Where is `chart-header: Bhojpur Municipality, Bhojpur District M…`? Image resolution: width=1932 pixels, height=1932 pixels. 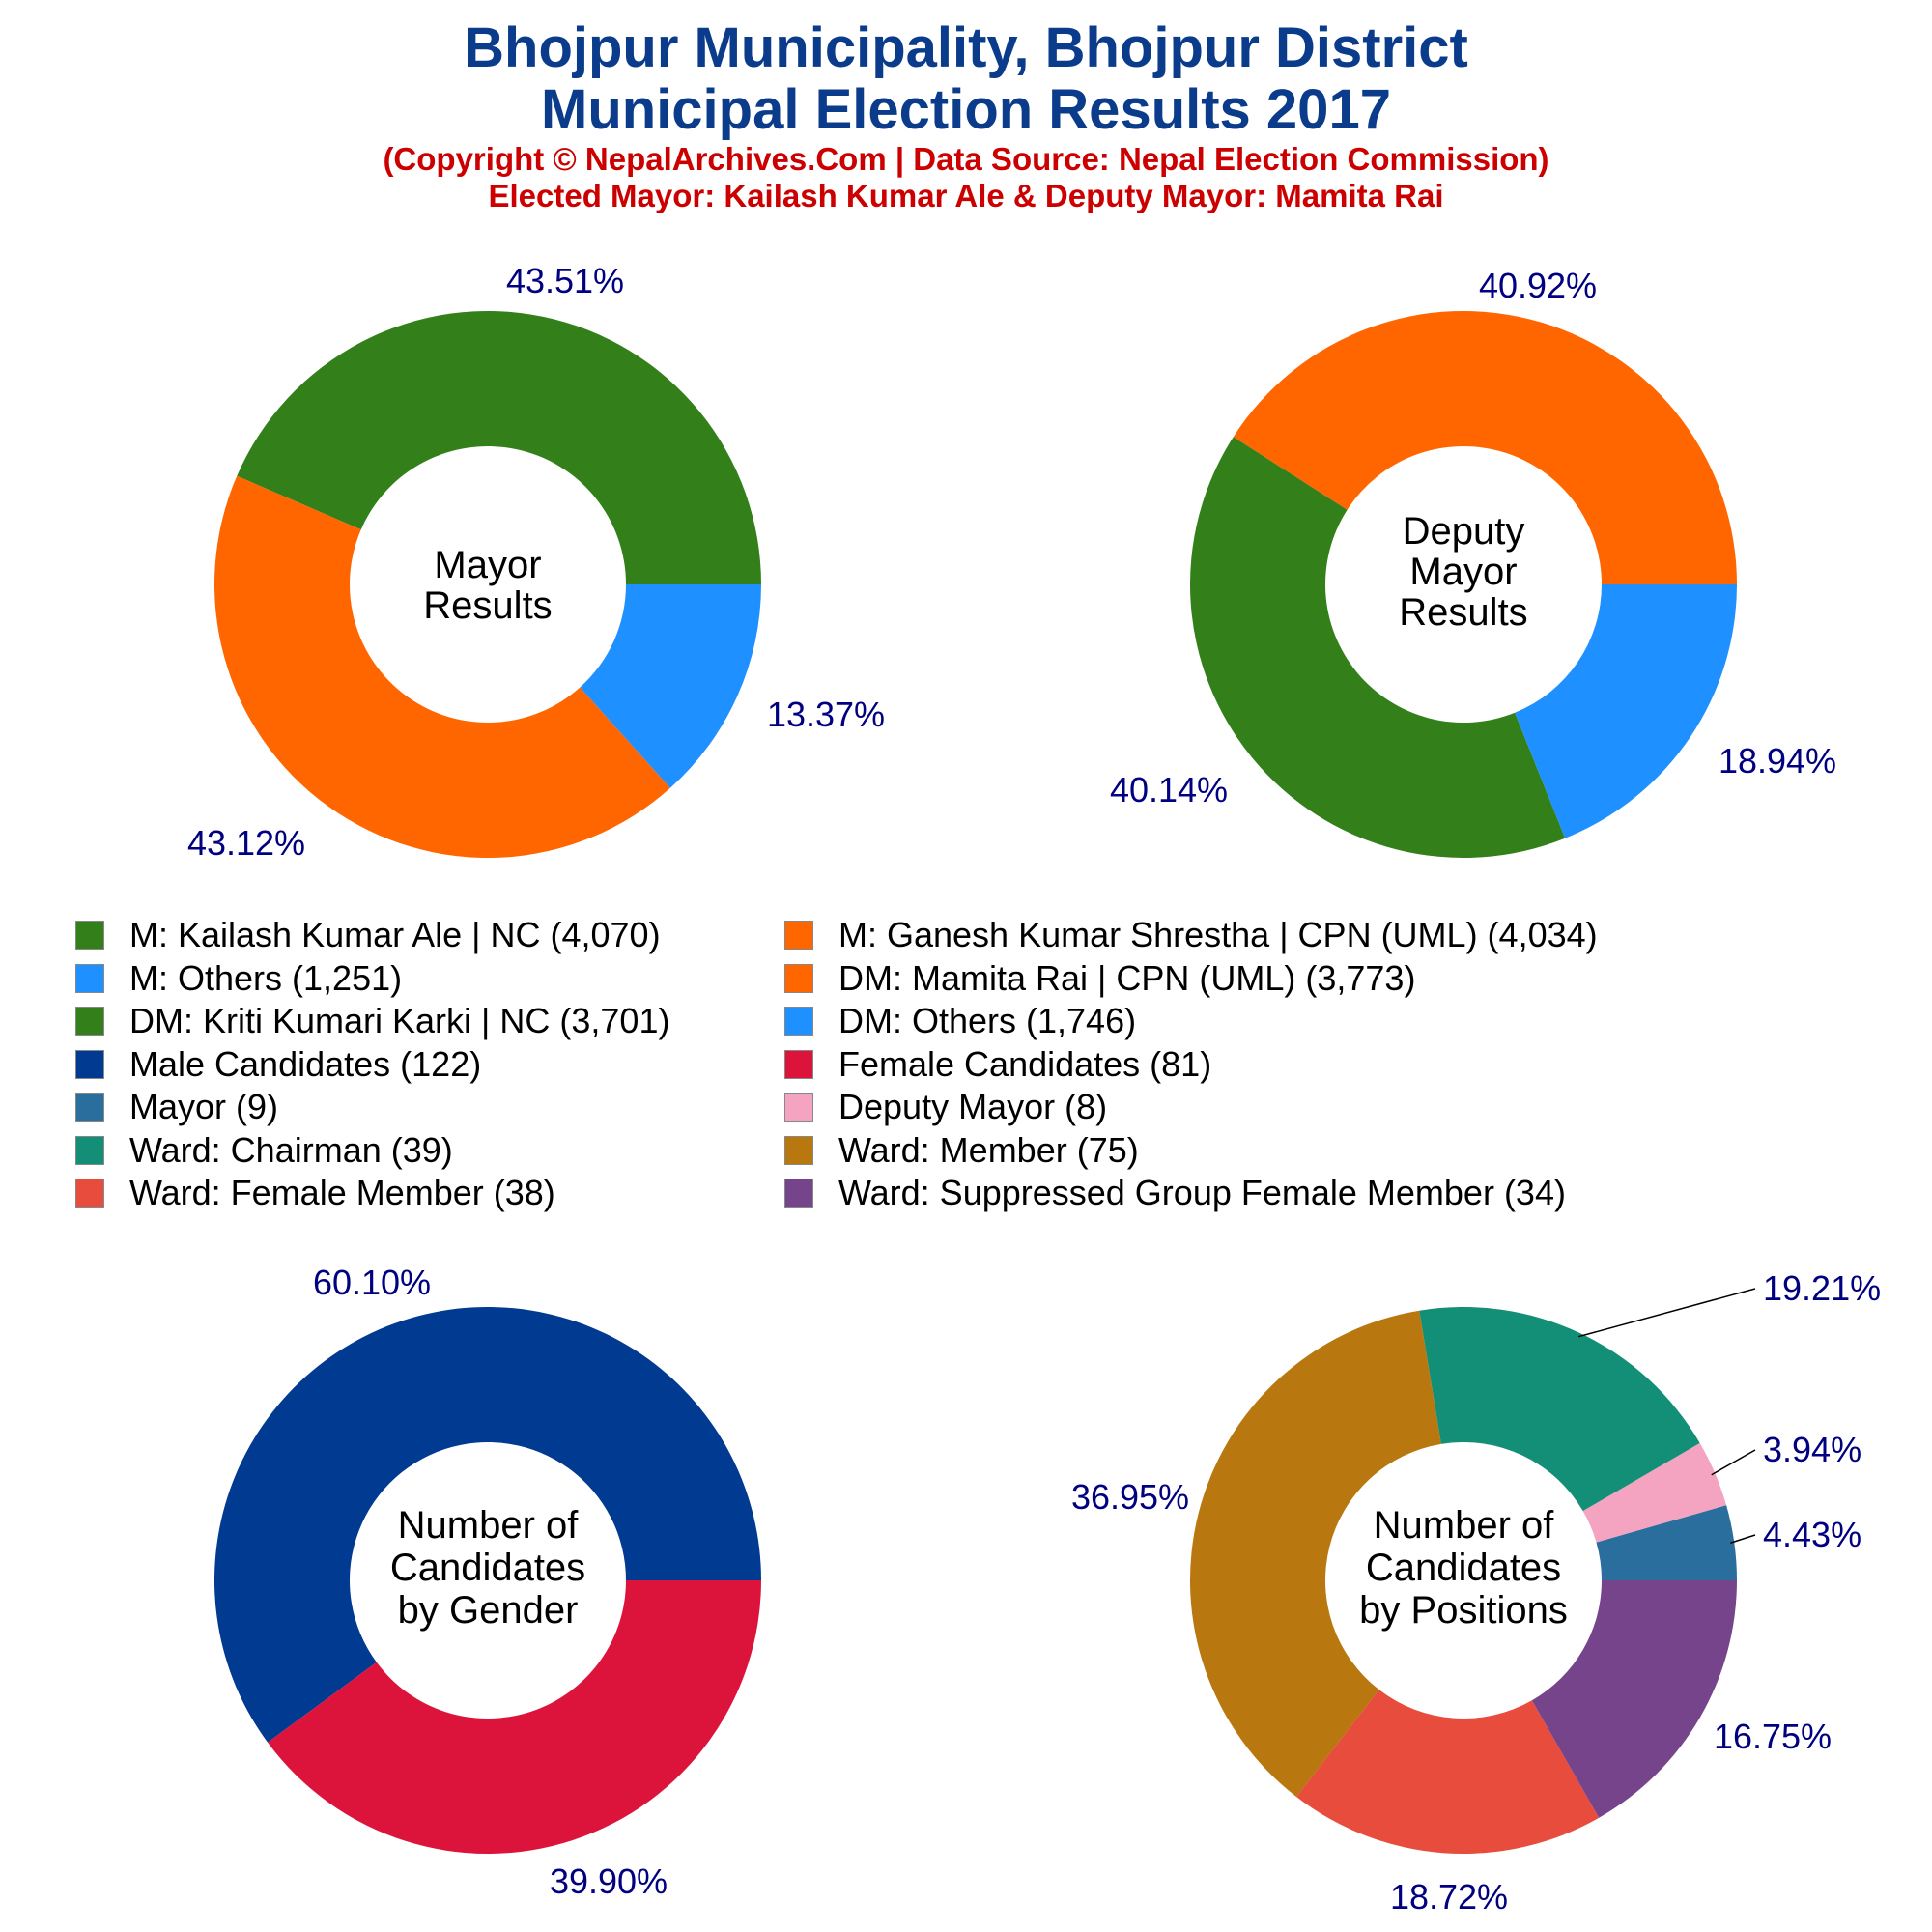 chart-header: Bhojpur Municipality, Bhojpur District M… is located at coordinates (966, 115).